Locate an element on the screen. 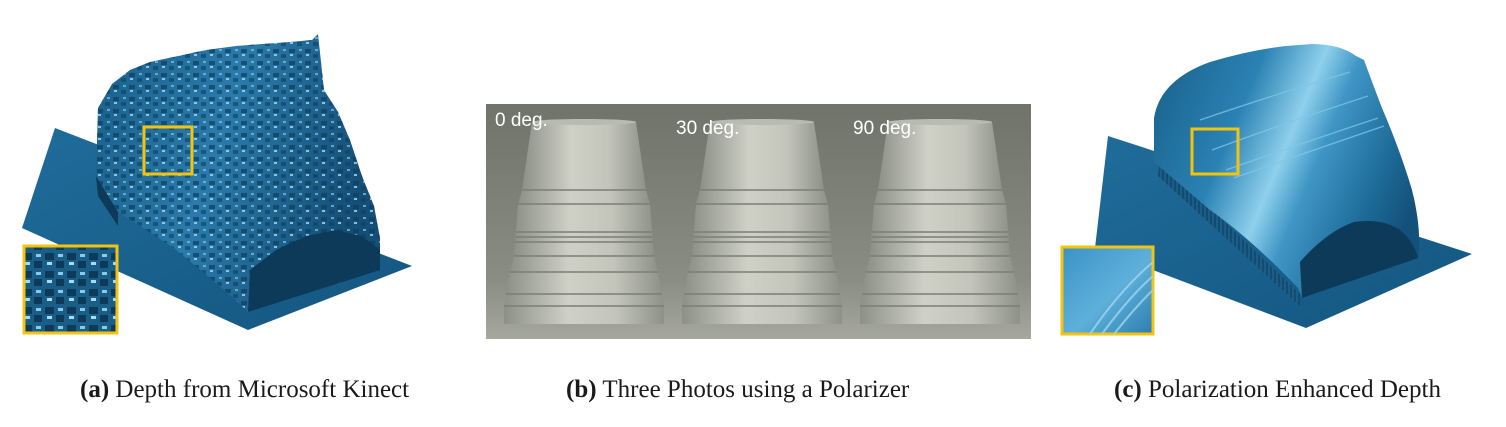  caption-b: (b) Three Photos using a Polarizer is located at coordinates (737, 390).